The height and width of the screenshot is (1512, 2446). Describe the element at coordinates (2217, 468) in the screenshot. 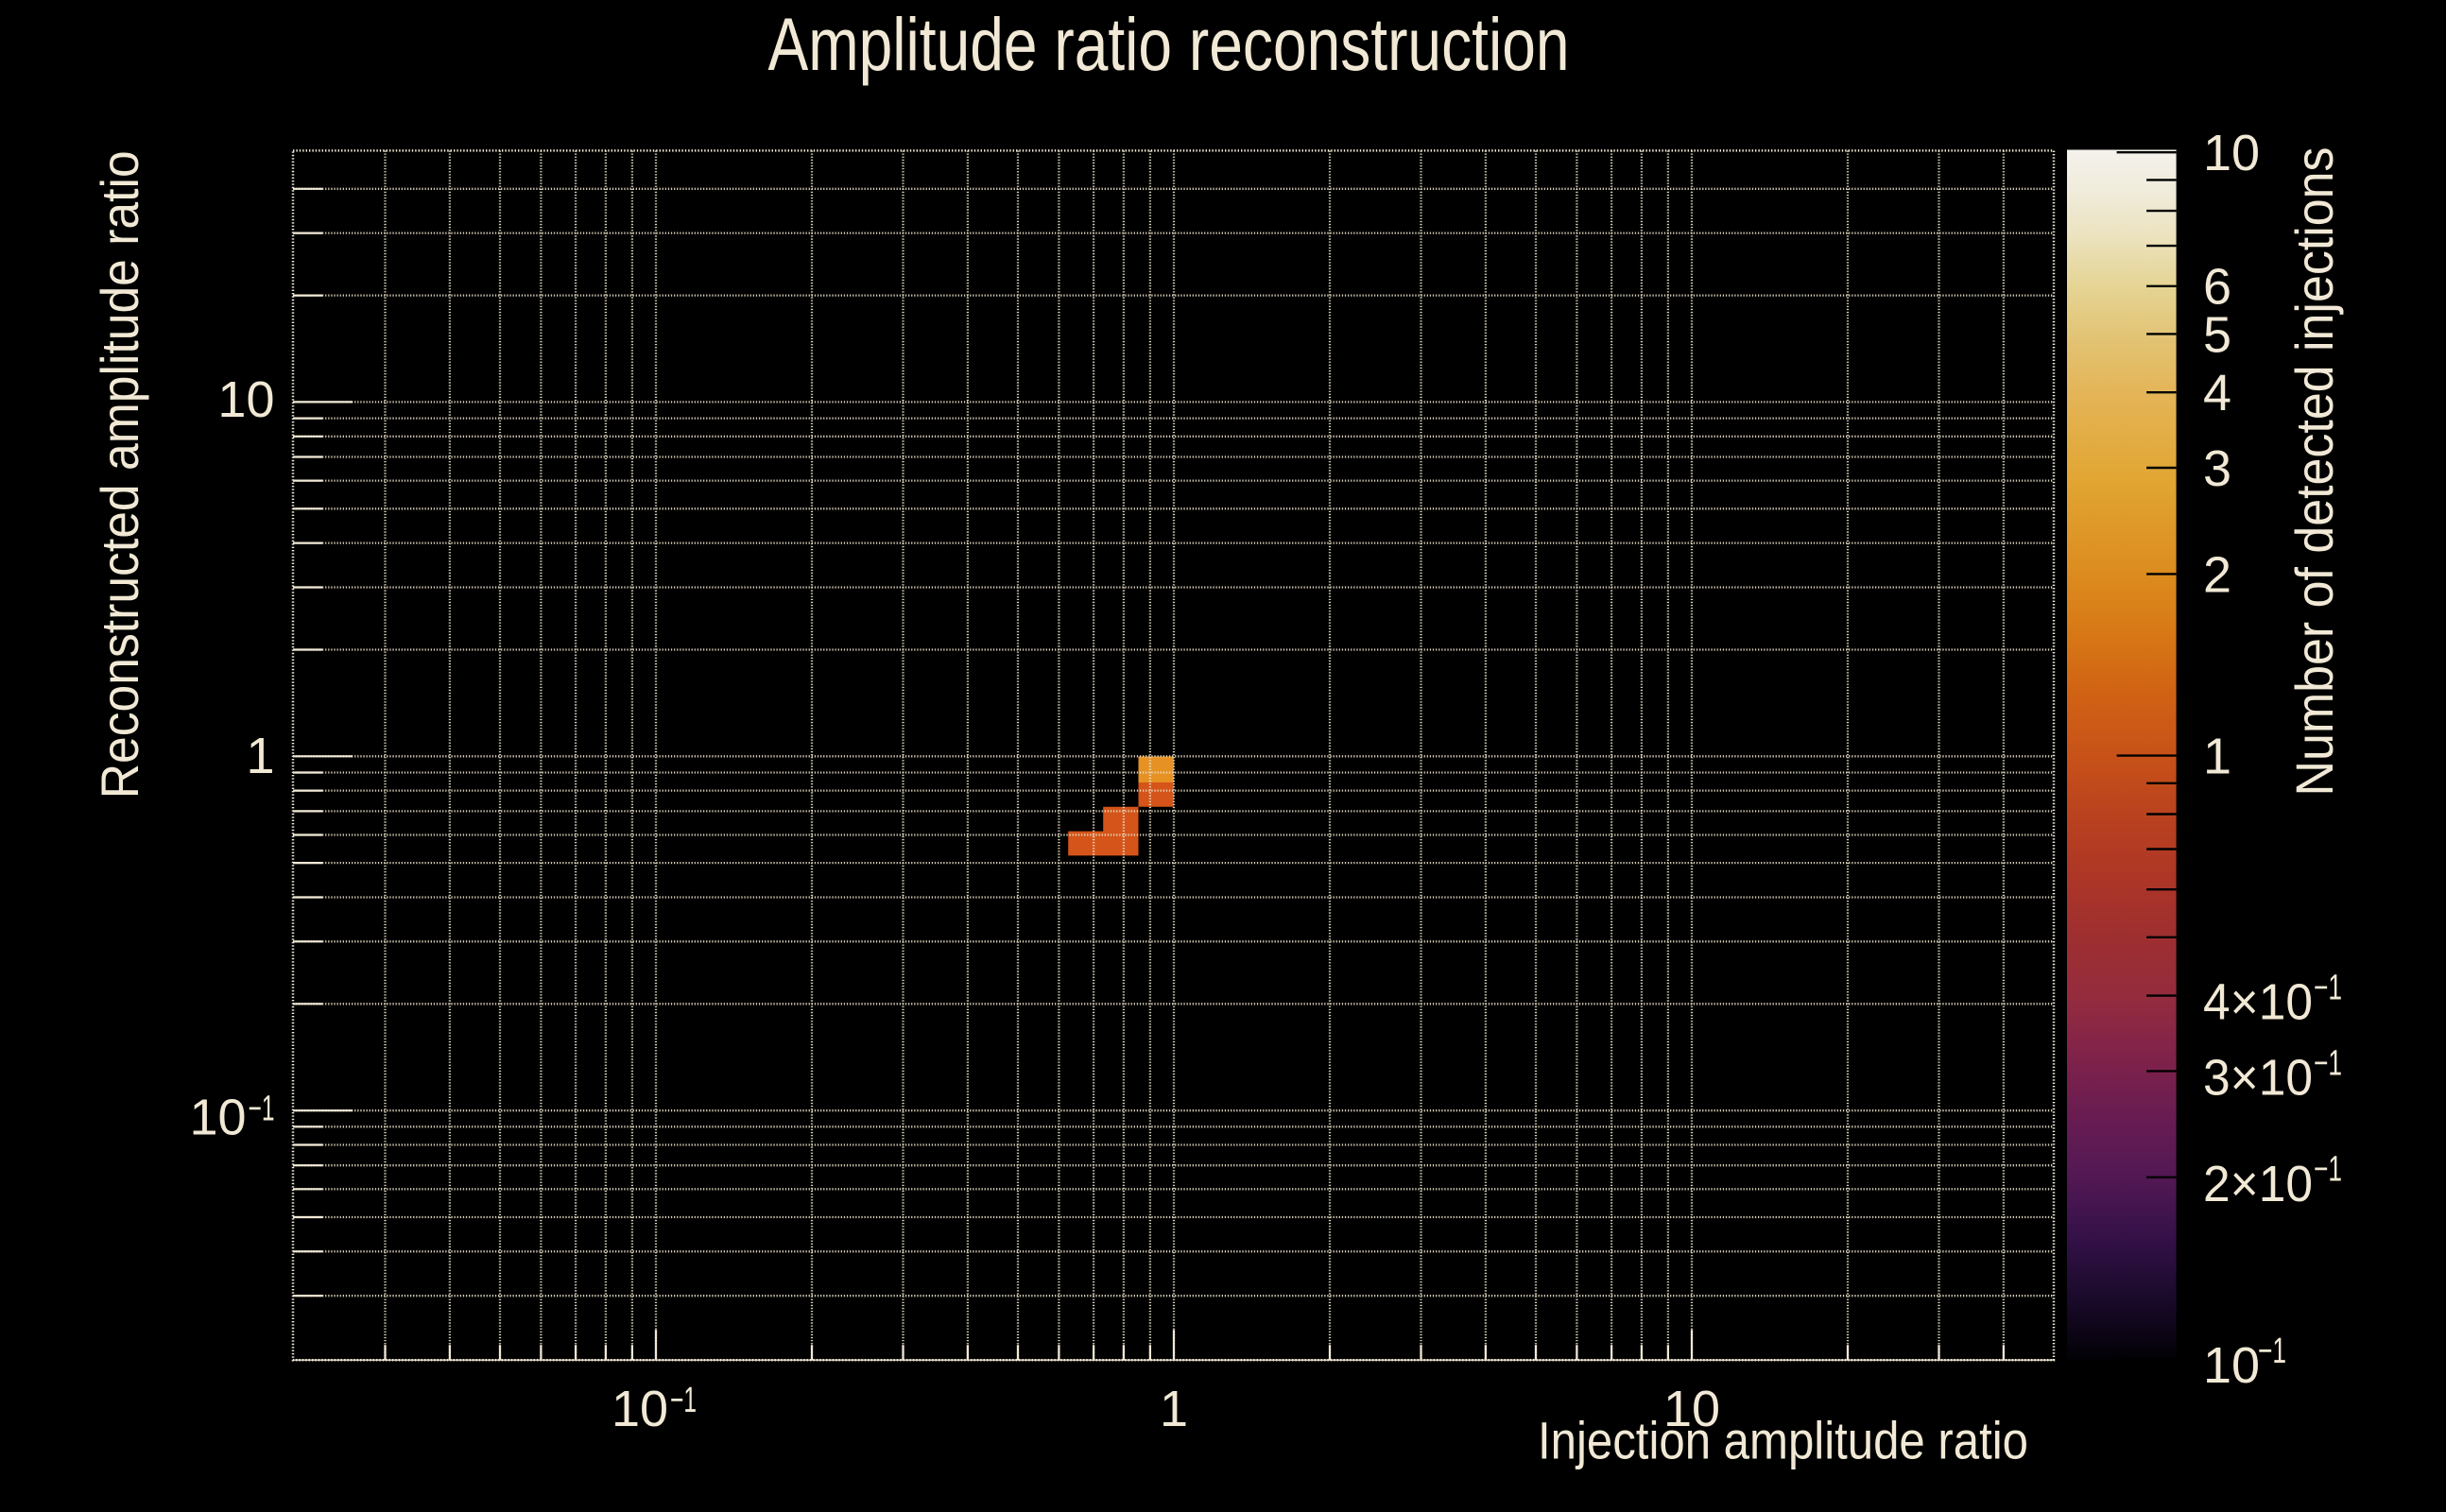

I see `svg-text: 3` at that location.